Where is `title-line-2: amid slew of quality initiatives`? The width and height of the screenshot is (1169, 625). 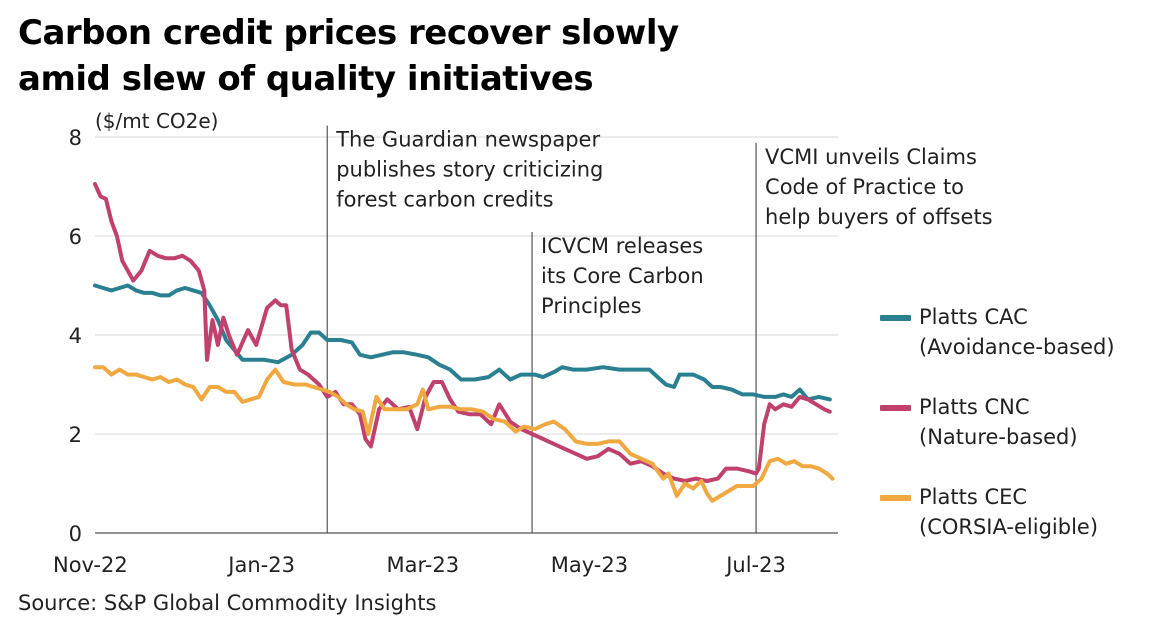 title-line-2: amid slew of quality initiatives is located at coordinates (306, 79).